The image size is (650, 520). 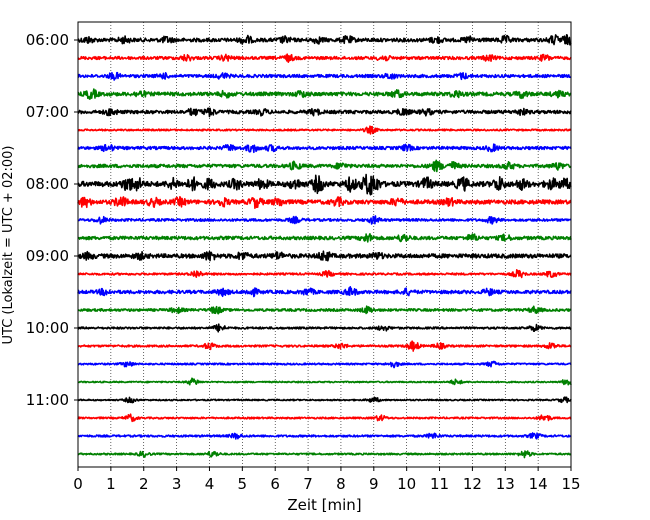 I want to click on x-tick-label: 8, so click(x=341, y=484).